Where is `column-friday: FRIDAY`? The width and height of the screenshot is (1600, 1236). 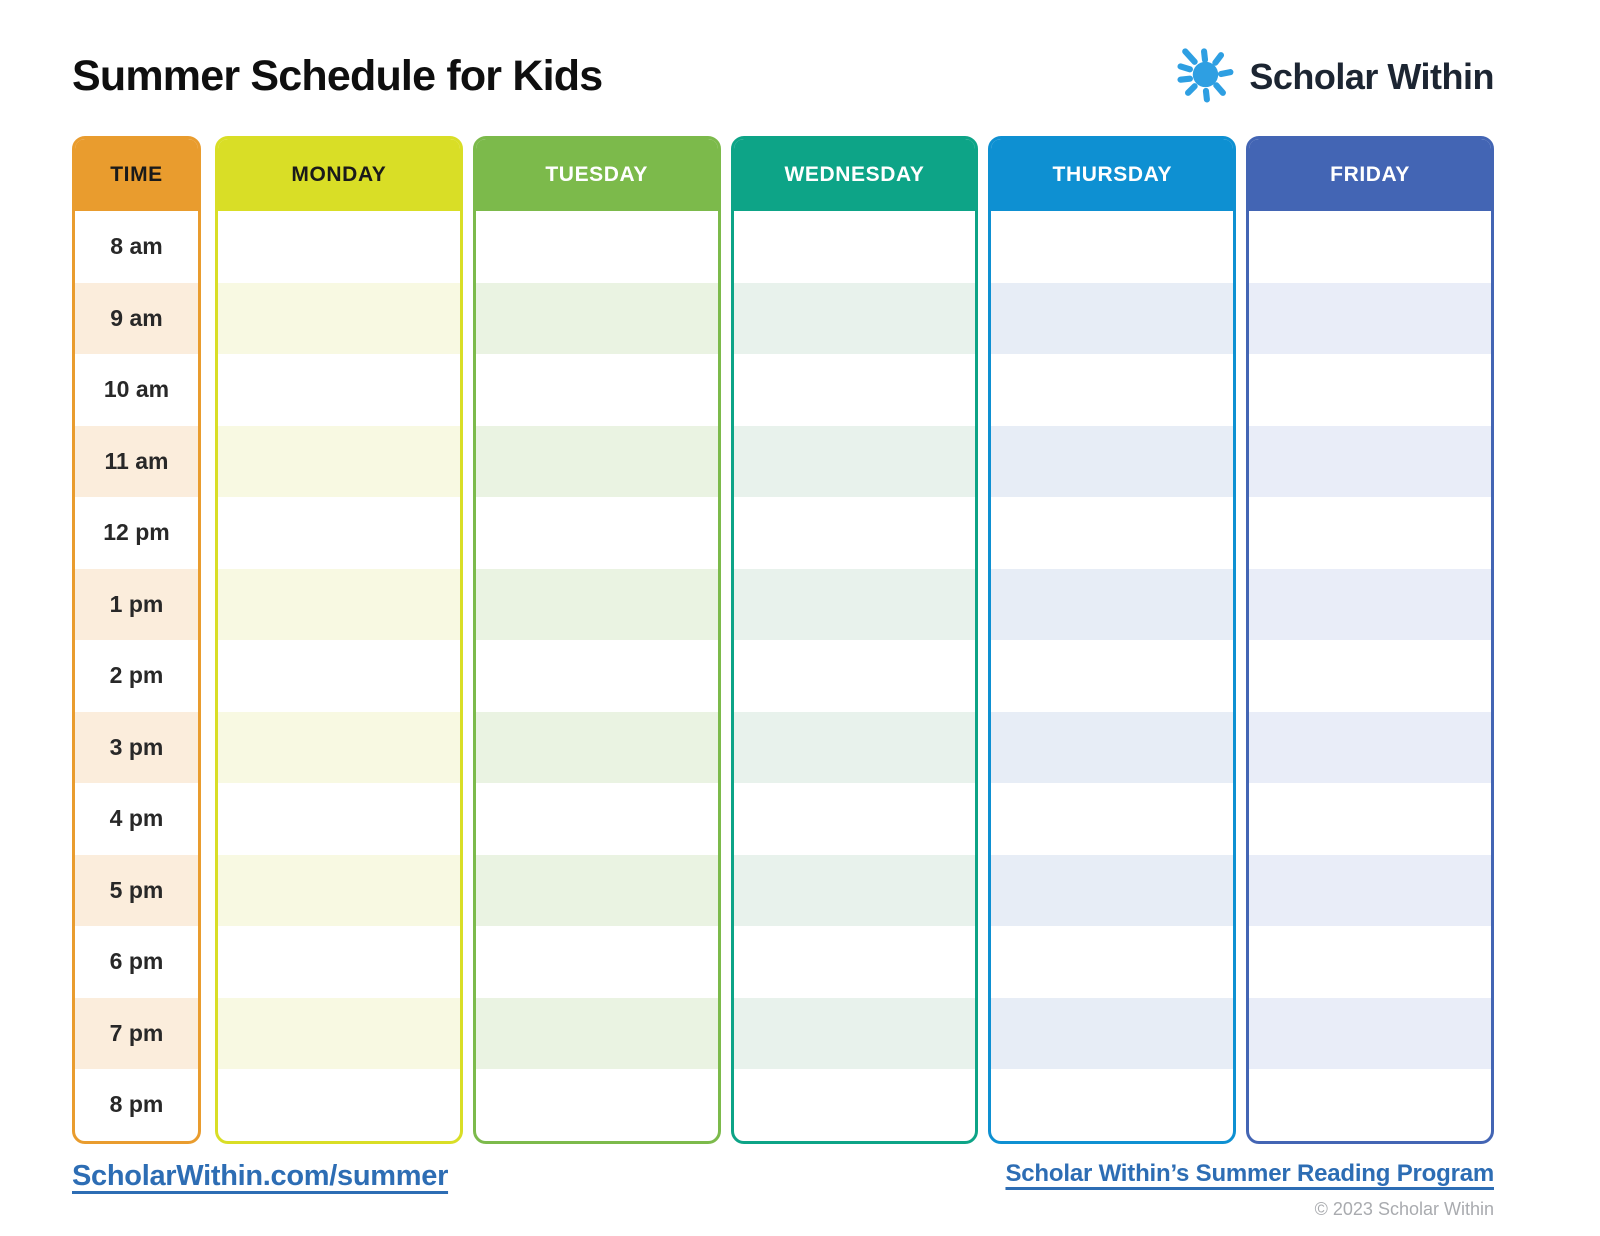 column-friday: FRIDAY is located at coordinates (1370, 640).